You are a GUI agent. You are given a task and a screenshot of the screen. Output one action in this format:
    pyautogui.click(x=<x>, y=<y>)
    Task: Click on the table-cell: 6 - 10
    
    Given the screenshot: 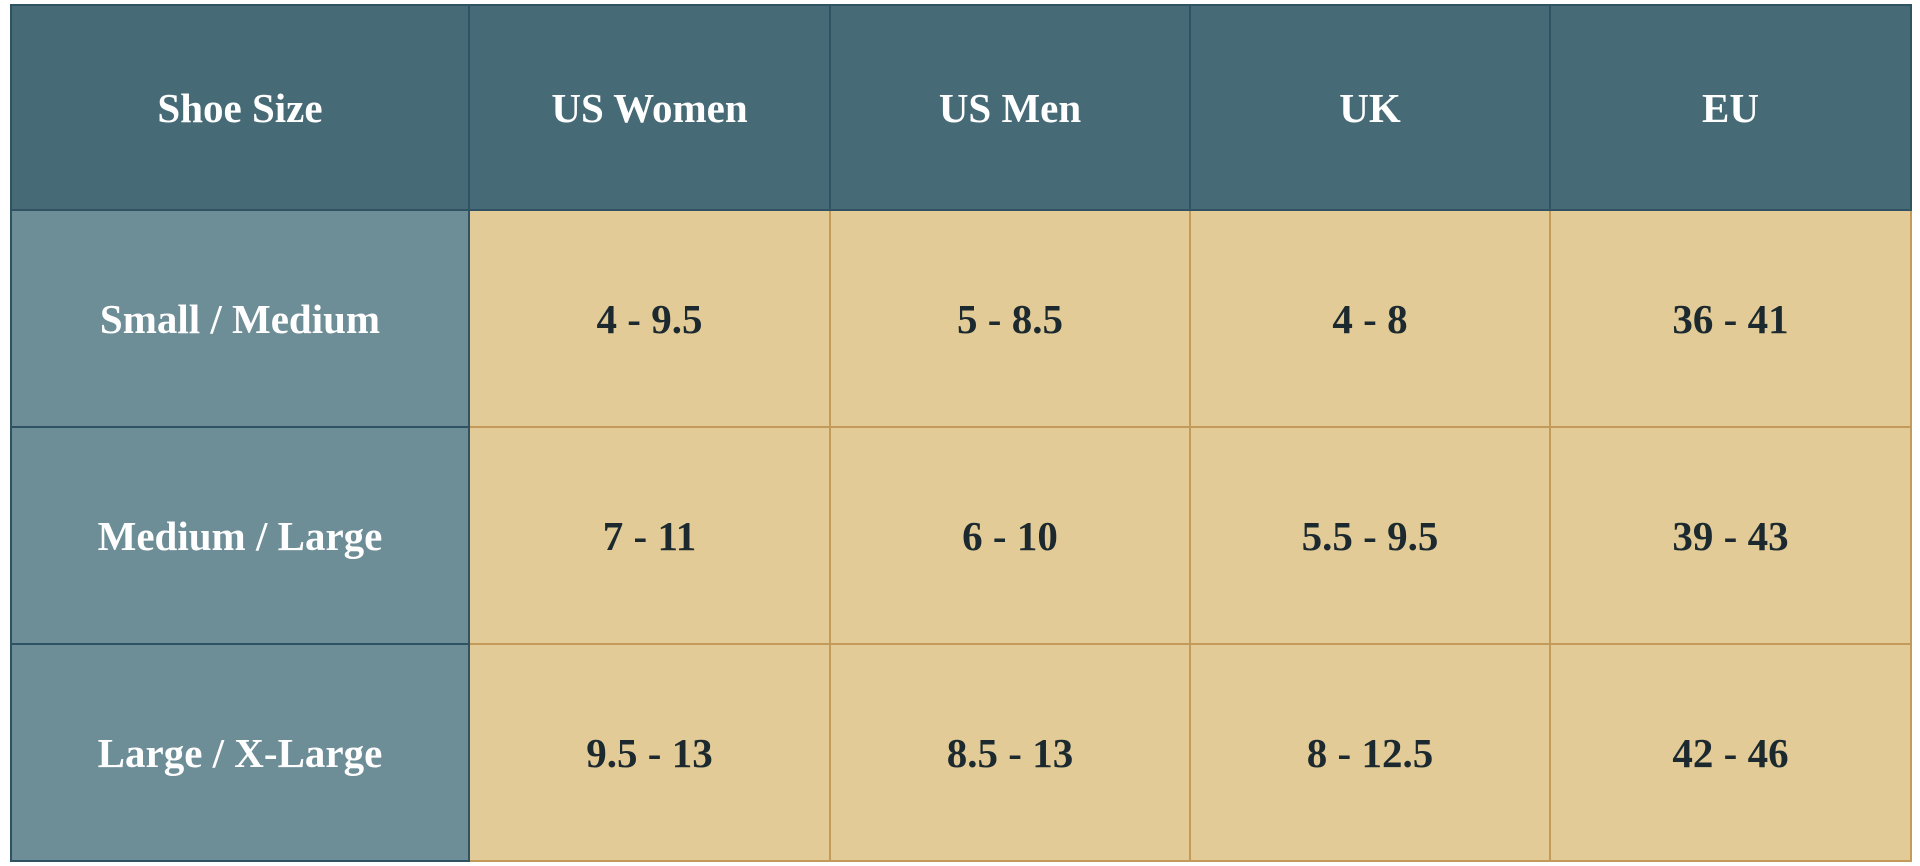 What is the action you would take?
    pyautogui.click(x=1010, y=535)
    